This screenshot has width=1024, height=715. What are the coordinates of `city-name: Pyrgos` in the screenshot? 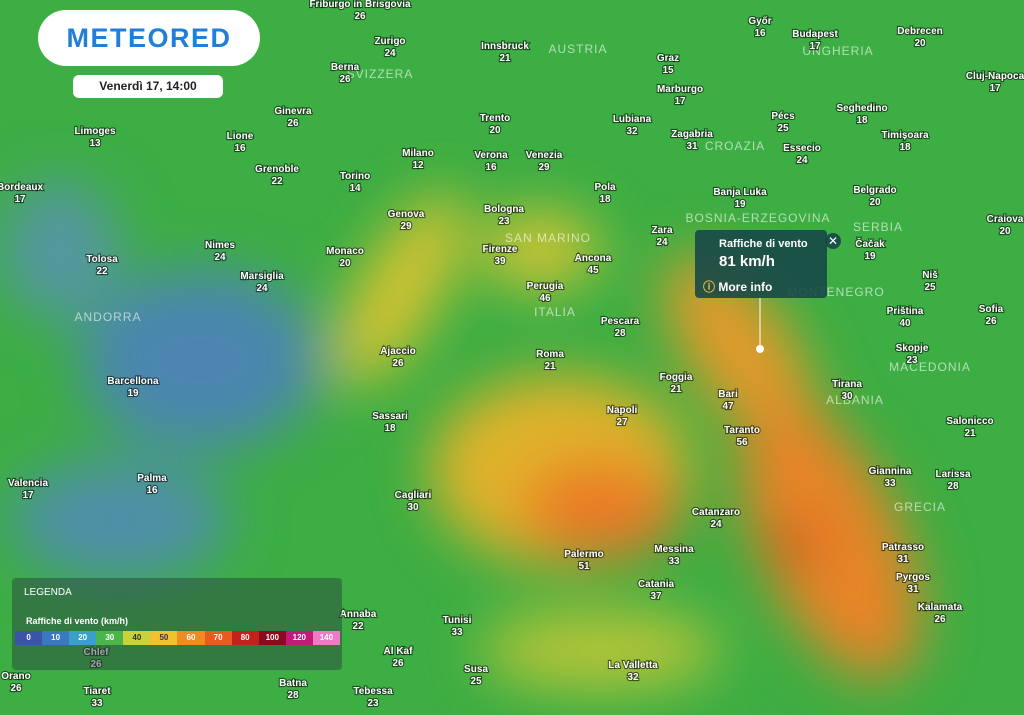 It's located at (913, 577).